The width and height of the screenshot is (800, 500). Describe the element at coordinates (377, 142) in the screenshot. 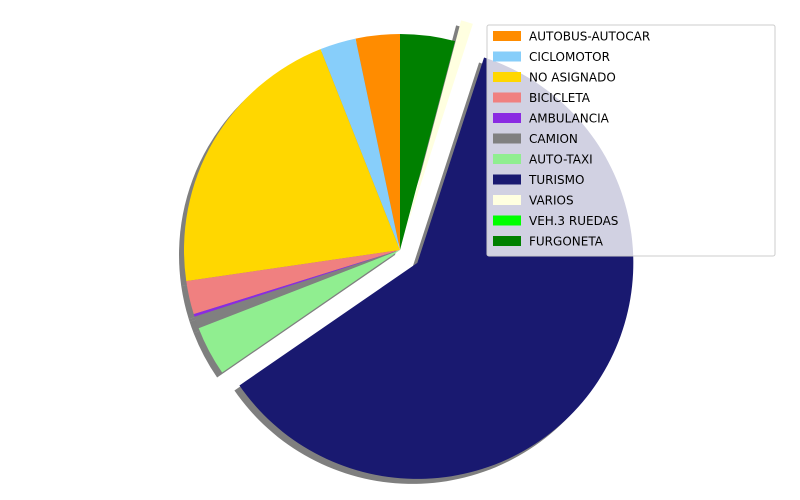

I see `slice-autobus-autocar` at that location.